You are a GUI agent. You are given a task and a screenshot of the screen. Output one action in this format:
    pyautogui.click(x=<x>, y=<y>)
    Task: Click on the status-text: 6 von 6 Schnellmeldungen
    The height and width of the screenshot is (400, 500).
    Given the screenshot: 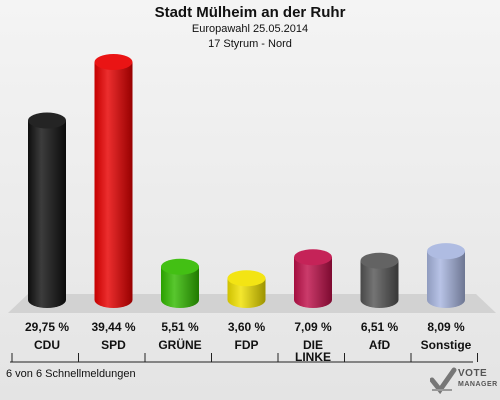 What is the action you would take?
    pyautogui.click(x=71, y=374)
    